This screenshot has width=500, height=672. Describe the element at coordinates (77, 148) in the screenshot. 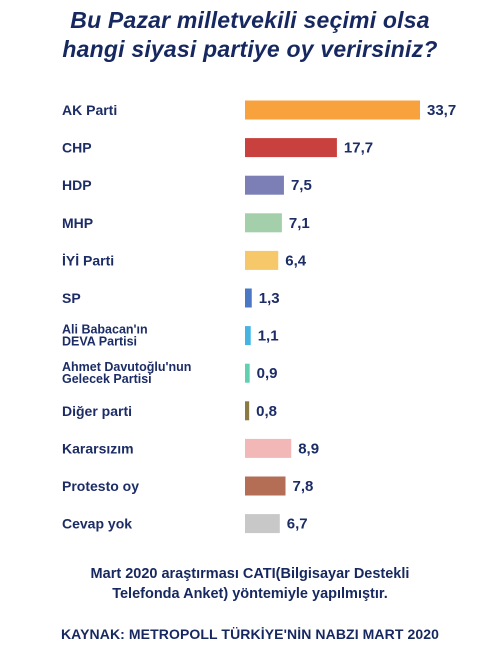

I see `category-label-1: CHP` at that location.